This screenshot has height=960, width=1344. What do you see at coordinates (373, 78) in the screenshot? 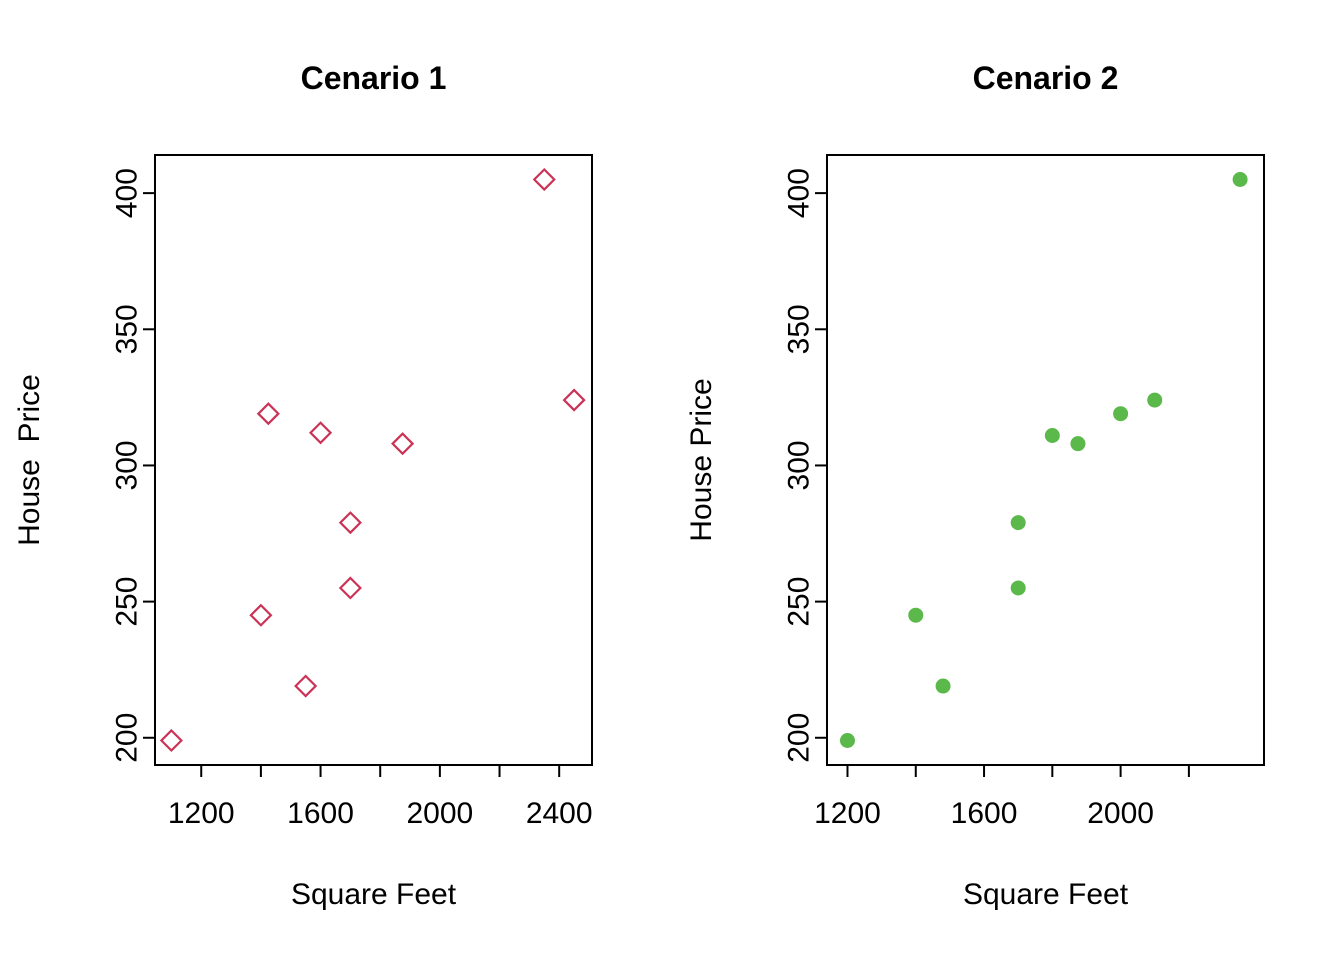
I see `chart-title: Cenario 1` at bounding box center [373, 78].